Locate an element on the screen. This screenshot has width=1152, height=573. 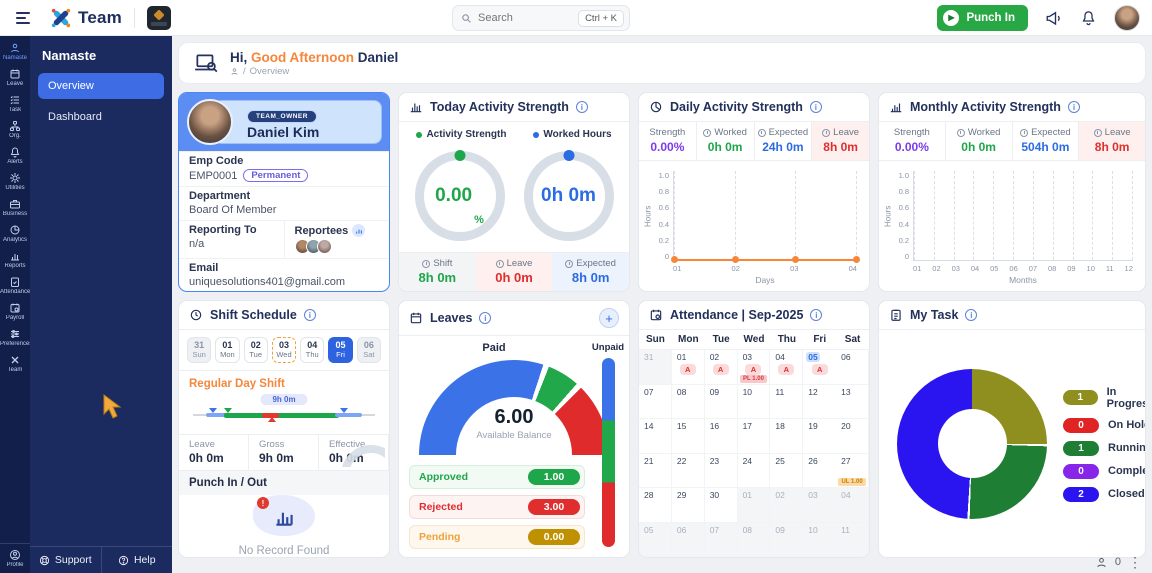
calendar-day-cell: 12 is located at coordinates (820, 402).